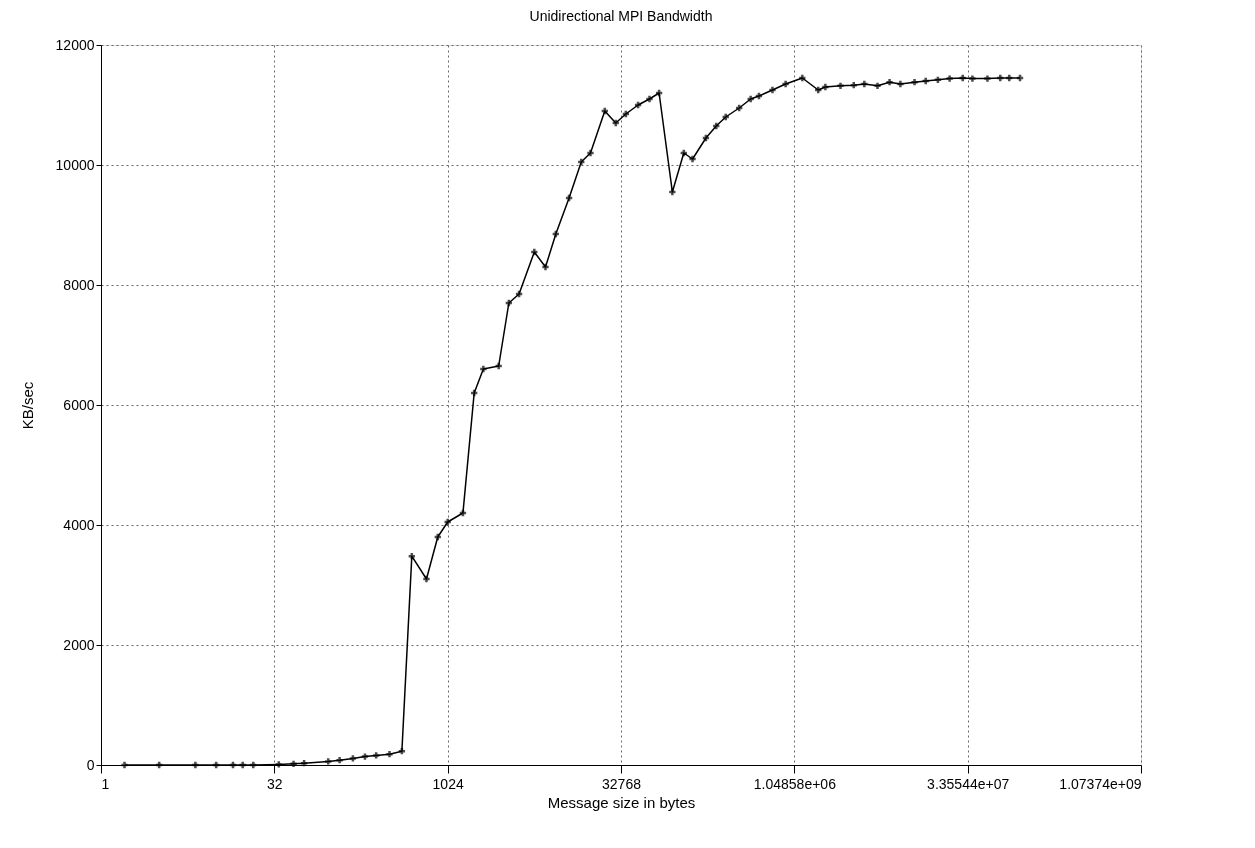 The width and height of the screenshot is (1255, 848). Describe the element at coordinates (795, 783) in the screenshot. I see `x-tick-label: 1.04858e+06` at that location.